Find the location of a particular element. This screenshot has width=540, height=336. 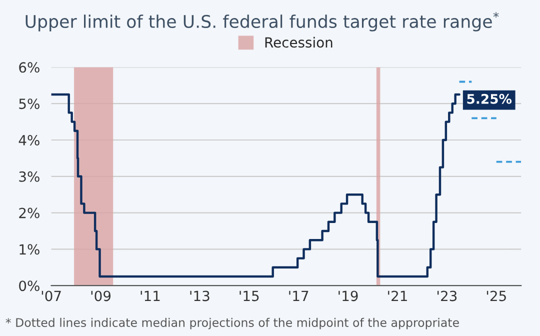

data-label: 5.25% is located at coordinates (489, 99).